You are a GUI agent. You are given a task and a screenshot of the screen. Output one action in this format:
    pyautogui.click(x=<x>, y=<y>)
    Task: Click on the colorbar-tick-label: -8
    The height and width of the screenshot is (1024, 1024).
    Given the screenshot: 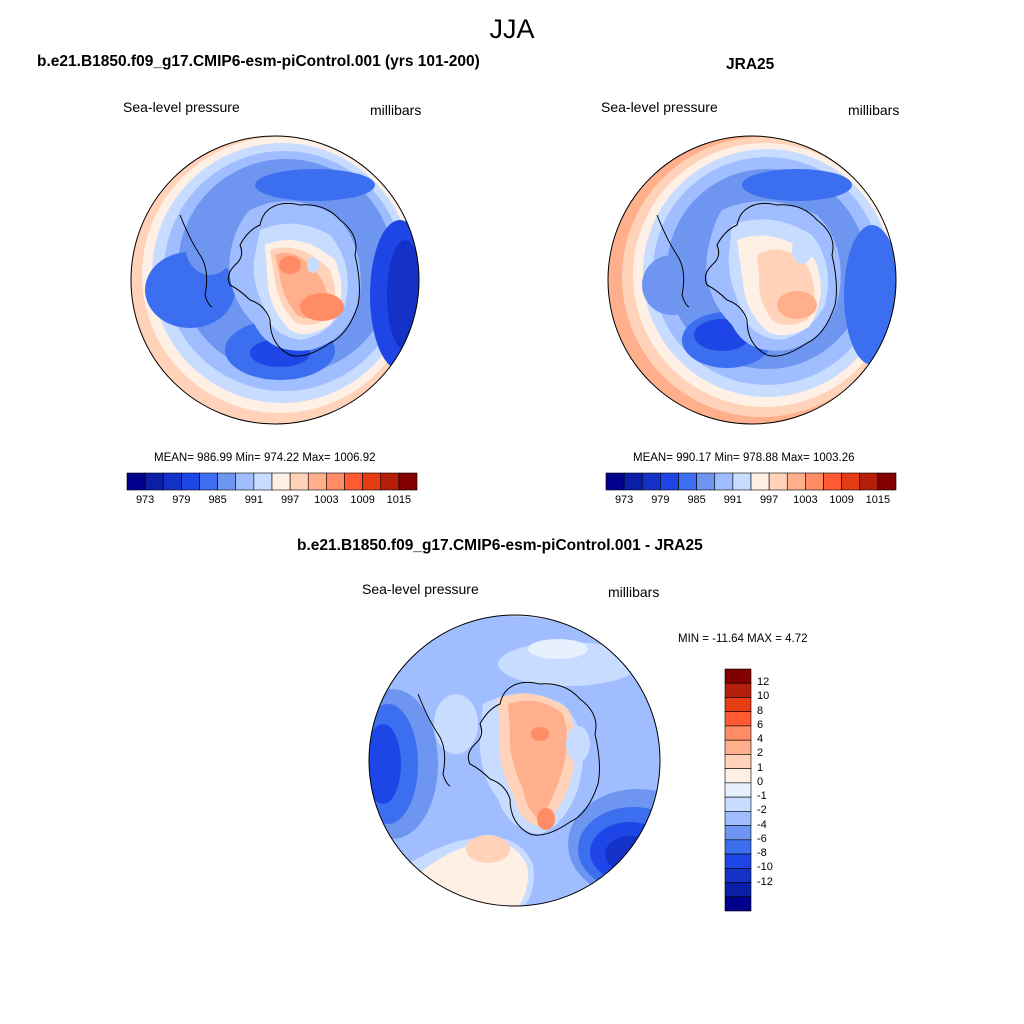 What is the action you would take?
    pyautogui.click(x=762, y=853)
    